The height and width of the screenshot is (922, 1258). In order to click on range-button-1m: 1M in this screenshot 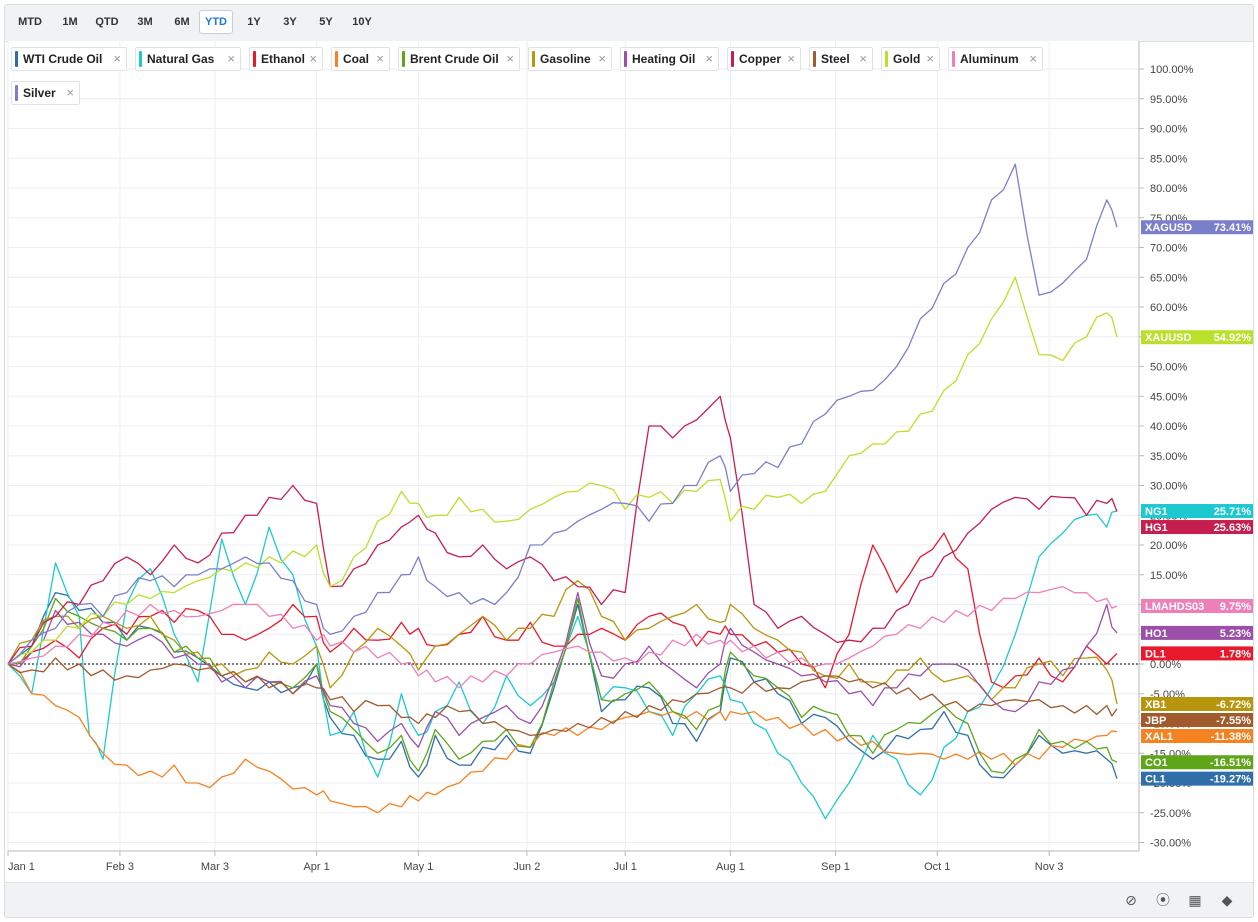, I will do `click(70, 22)`.